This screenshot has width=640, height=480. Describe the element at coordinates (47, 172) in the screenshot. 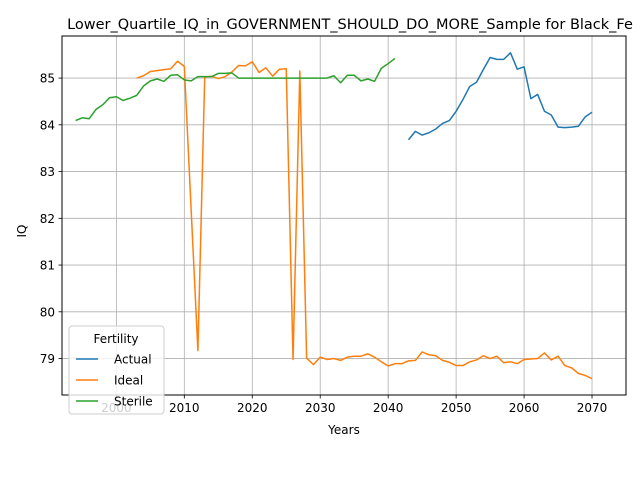

I see `y-tick-label: 83` at that location.